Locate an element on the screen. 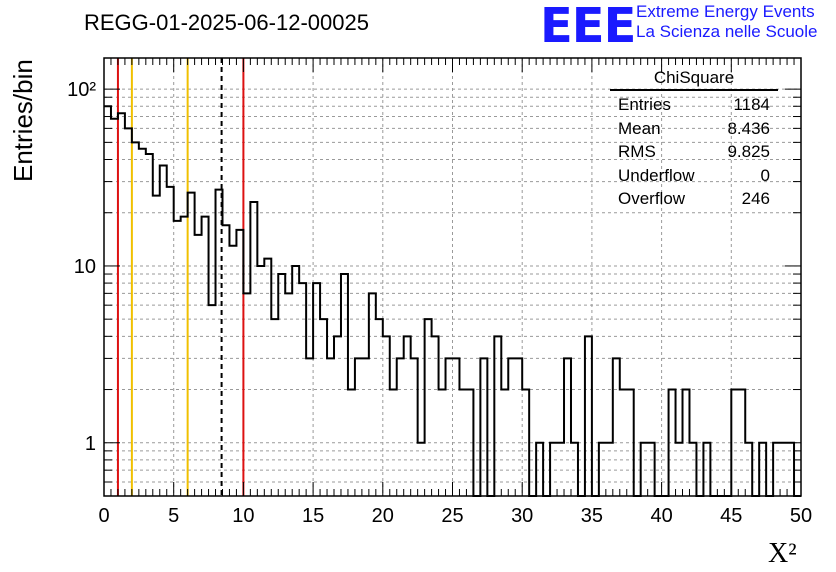  stats-row-underflow: Underflow 0 is located at coordinates (694, 176).